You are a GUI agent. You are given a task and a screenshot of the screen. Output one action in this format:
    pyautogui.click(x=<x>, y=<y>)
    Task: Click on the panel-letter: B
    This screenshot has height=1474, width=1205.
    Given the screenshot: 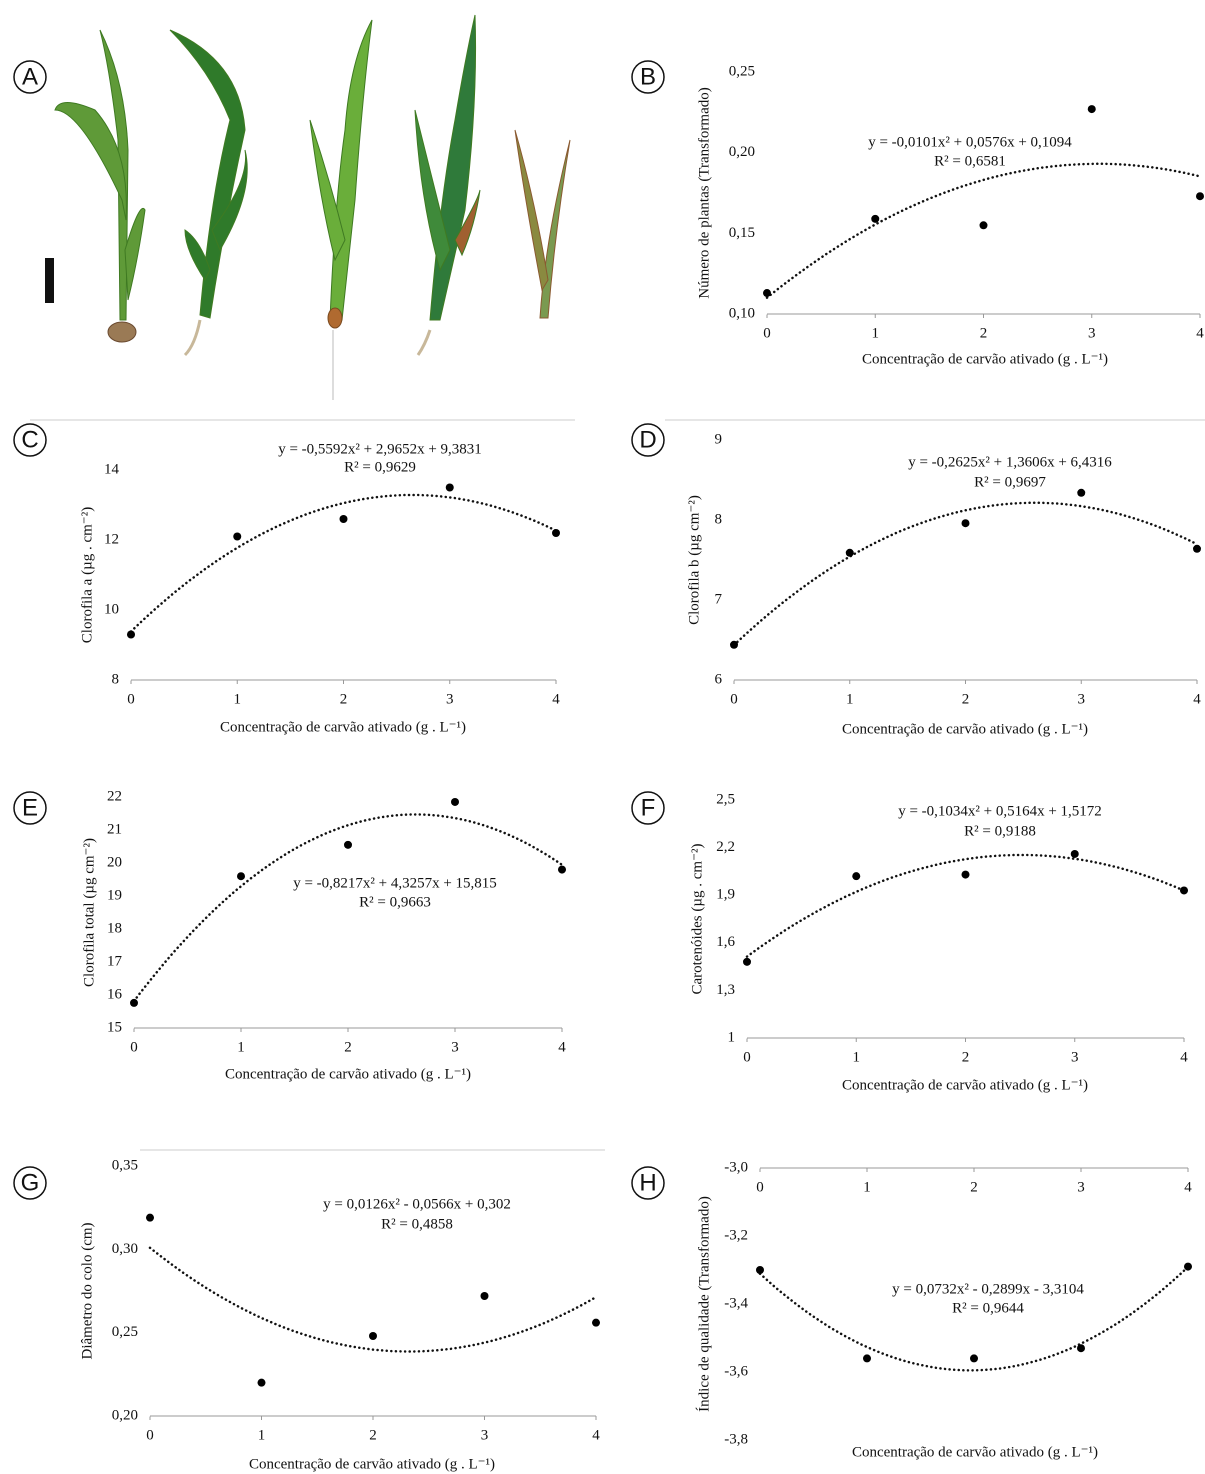 What is the action you would take?
    pyautogui.click(x=648, y=76)
    